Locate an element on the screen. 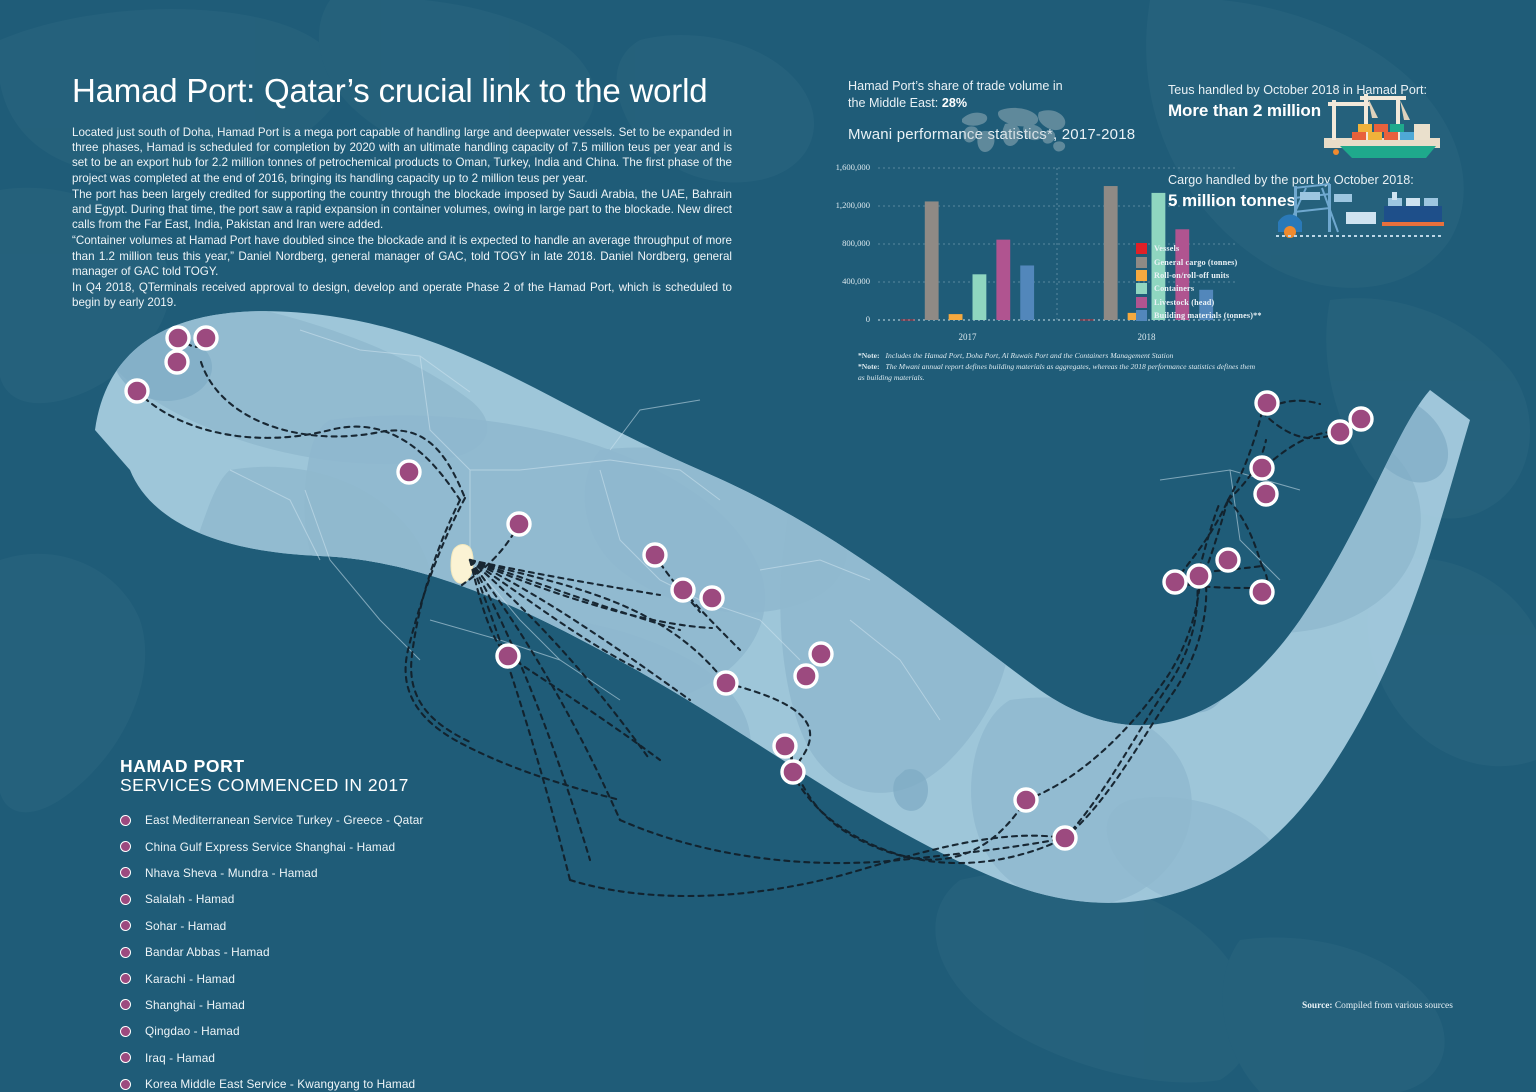 The height and width of the screenshot is (1092, 1536). y-axis-tick-label: 1,200,000 is located at coordinates (852, 205).